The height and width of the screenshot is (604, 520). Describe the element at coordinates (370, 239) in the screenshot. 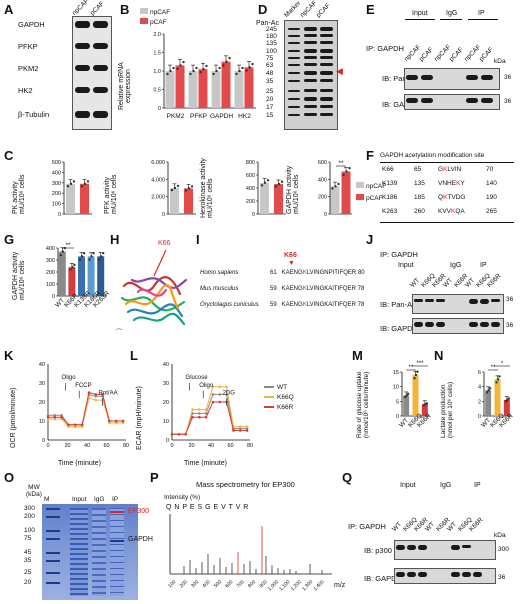

I see `panel-label-j: J` at that location.